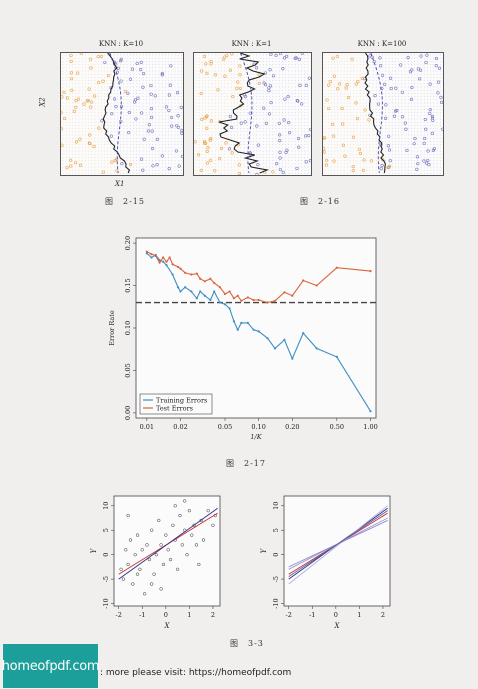 The image size is (478, 689). I want to click on error-x-axis-label: 1/K, so click(256, 437).